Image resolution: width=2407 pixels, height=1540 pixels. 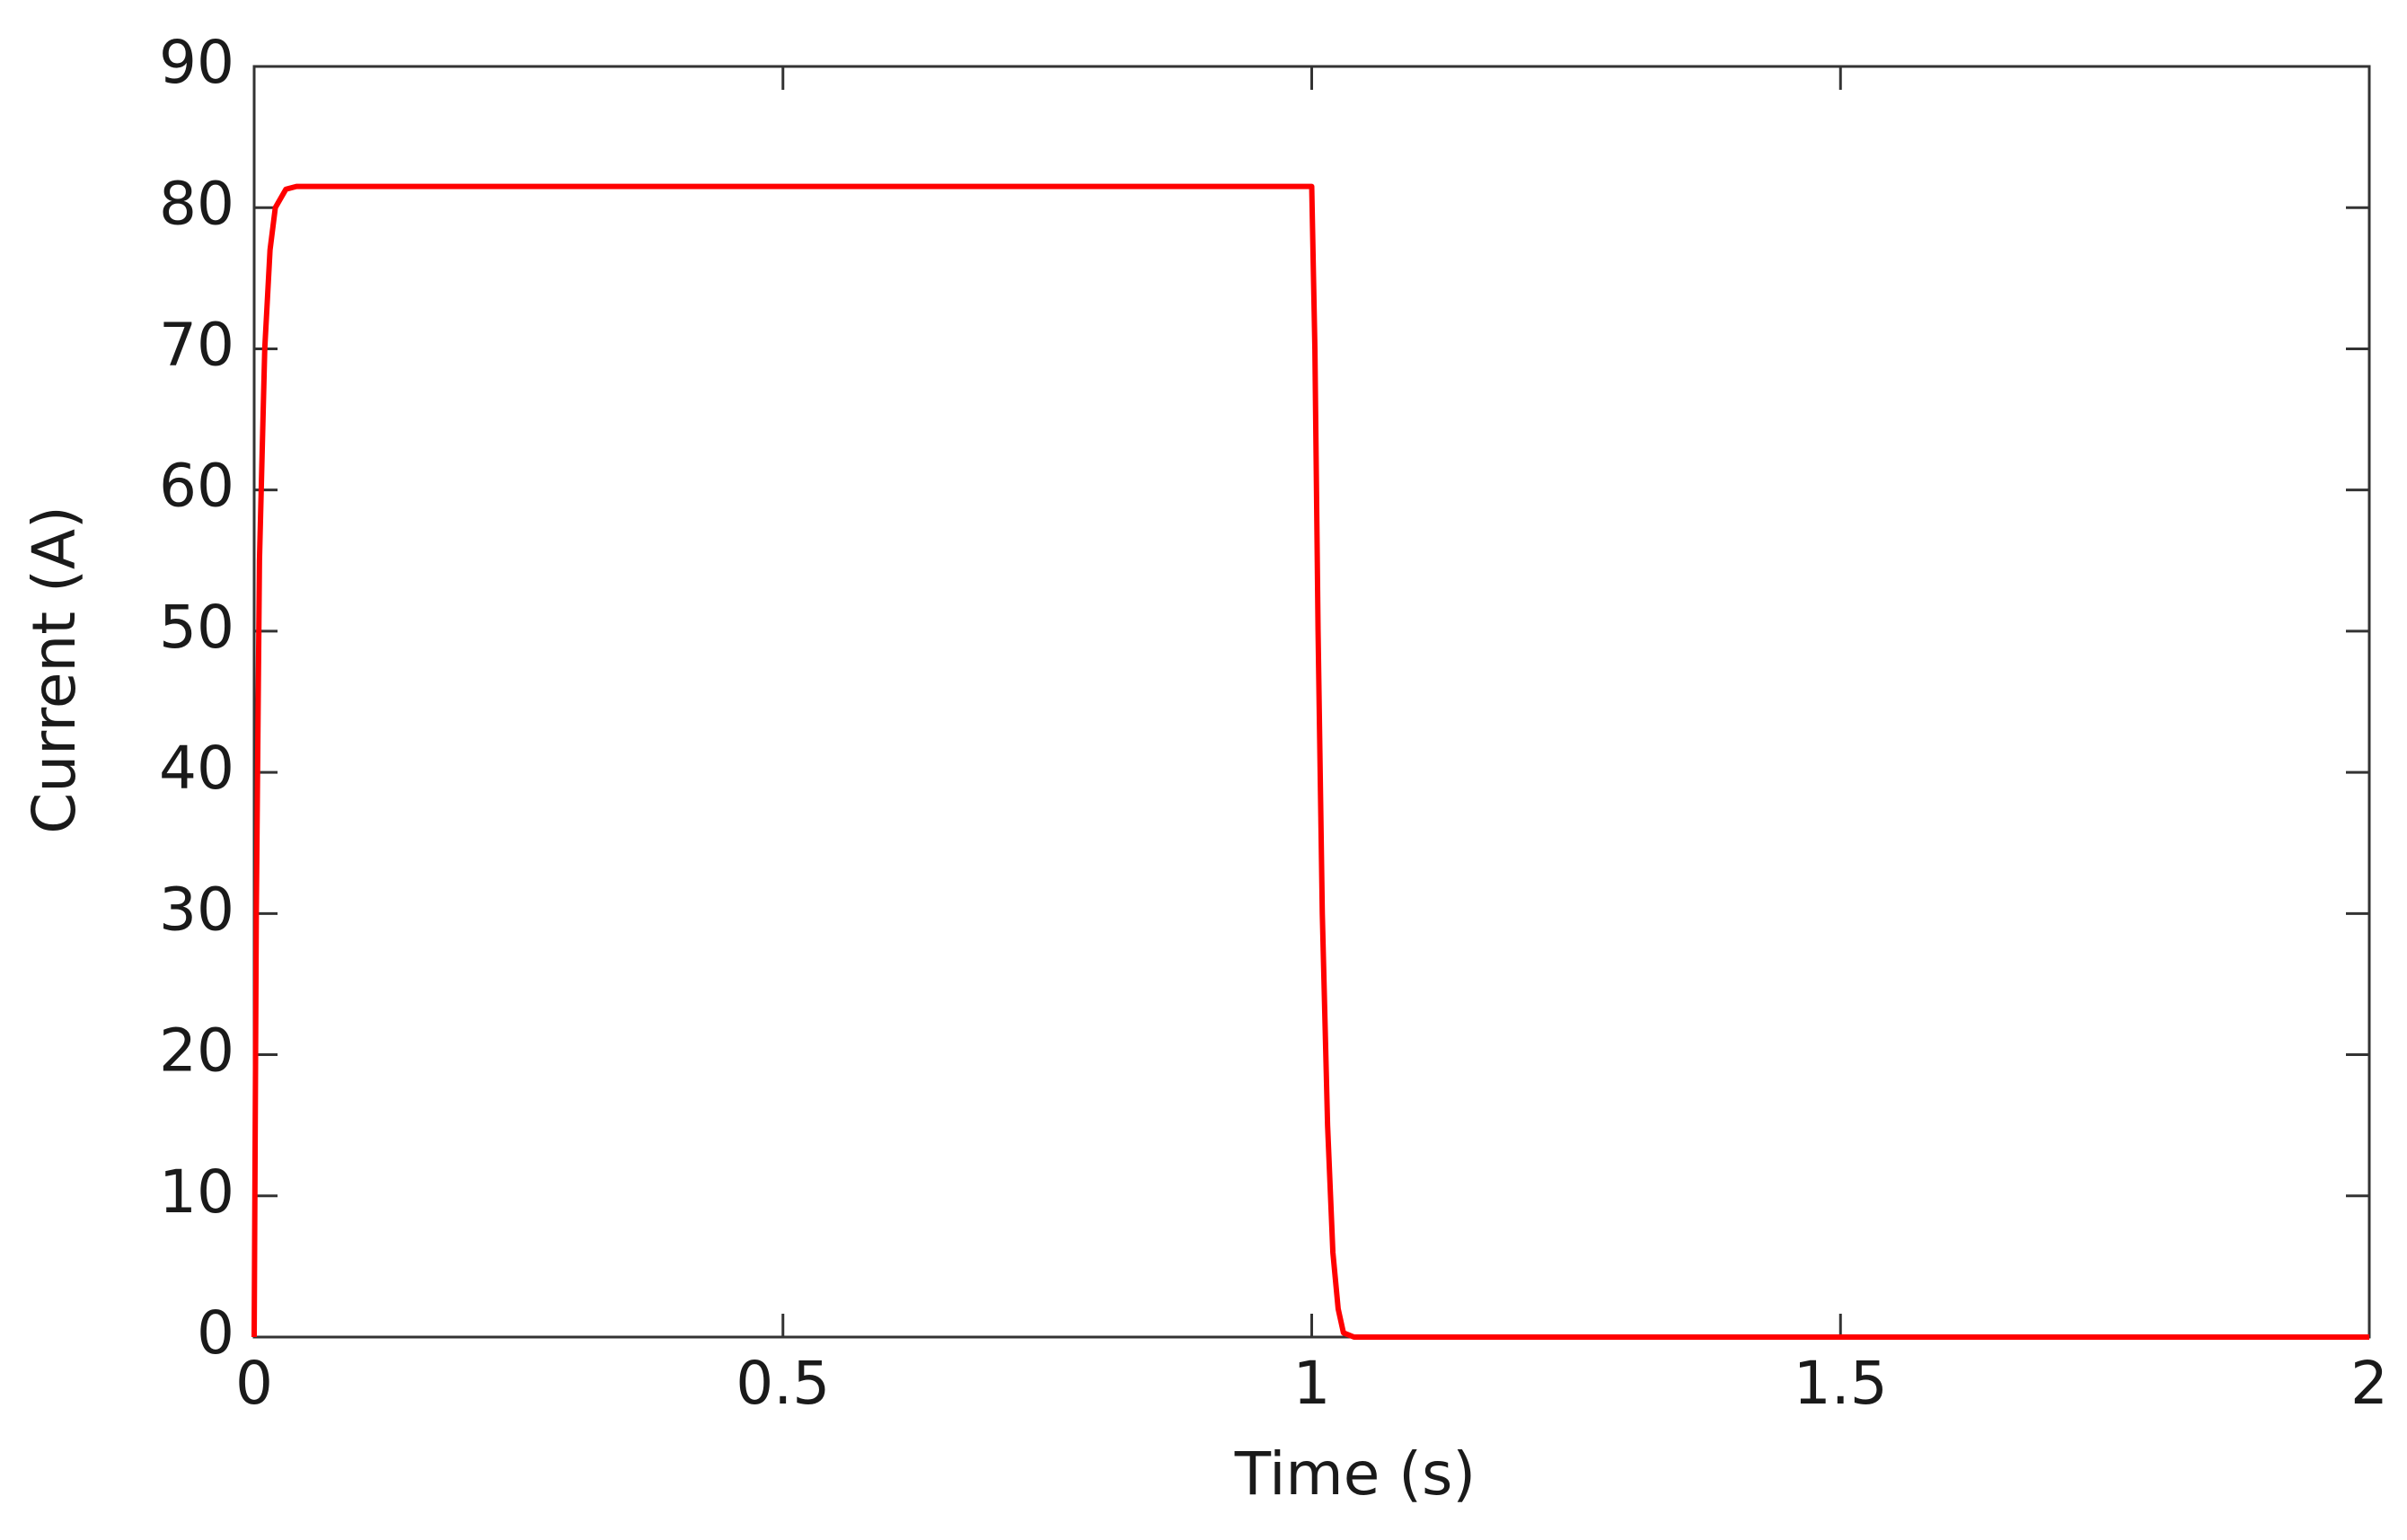 What do you see at coordinates (196, 62) in the screenshot?
I see `y-tick-label: 90` at bounding box center [196, 62].